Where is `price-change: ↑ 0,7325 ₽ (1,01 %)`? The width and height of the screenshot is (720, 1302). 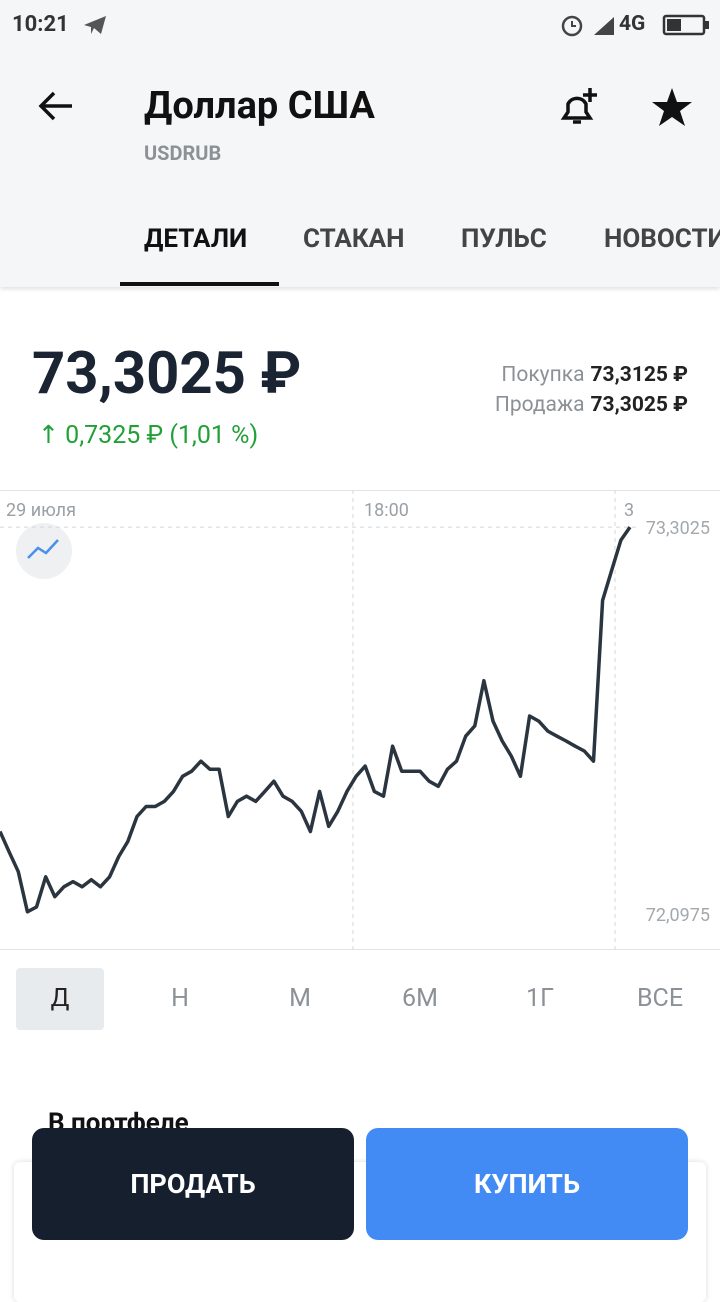 price-change: ↑ 0,7325 ₽ (1,01 %) is located at coordinates (148, 435).